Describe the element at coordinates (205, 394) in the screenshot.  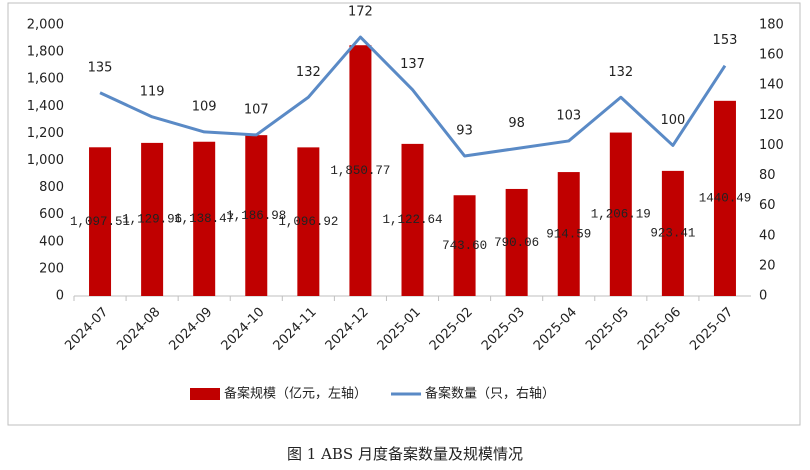
I see `legend-swatch` at that location.